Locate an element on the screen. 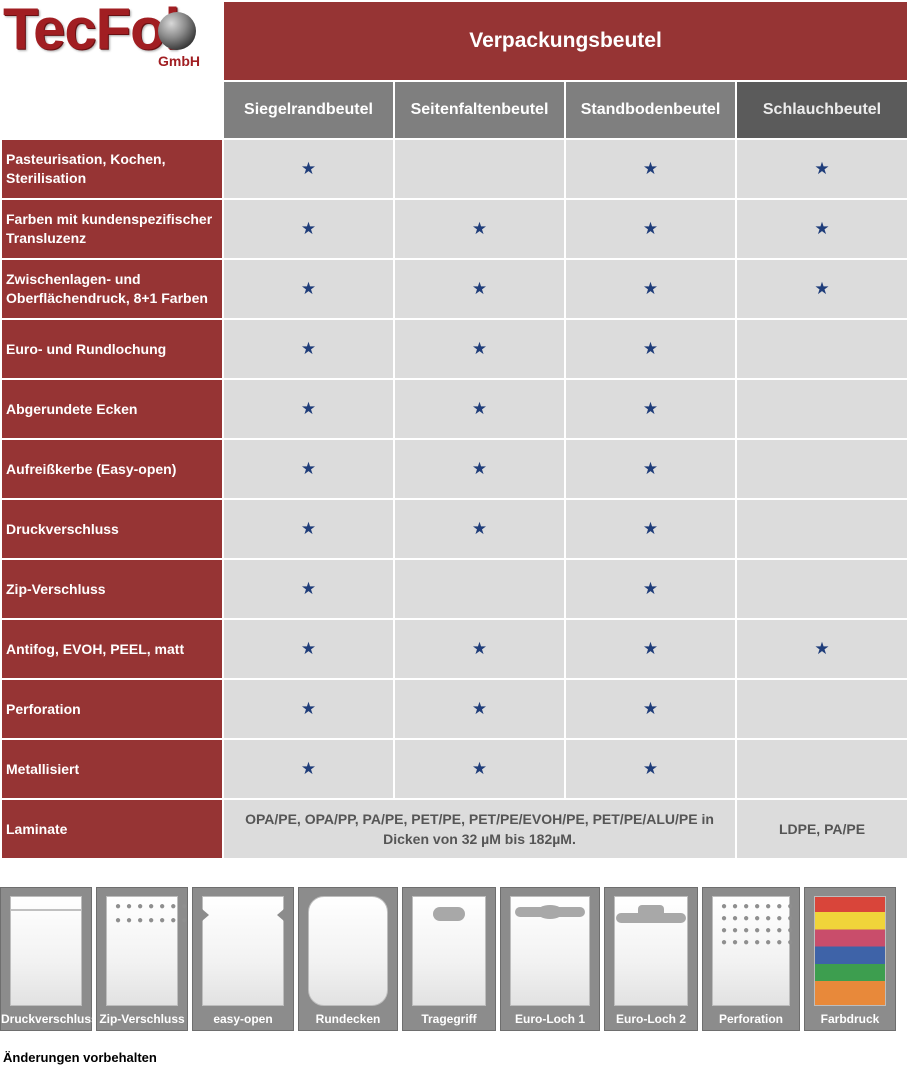 Image resolution: width=907 pixels, height=1069 pixels. tear-notch-icon is located at coordinates (243, 951).